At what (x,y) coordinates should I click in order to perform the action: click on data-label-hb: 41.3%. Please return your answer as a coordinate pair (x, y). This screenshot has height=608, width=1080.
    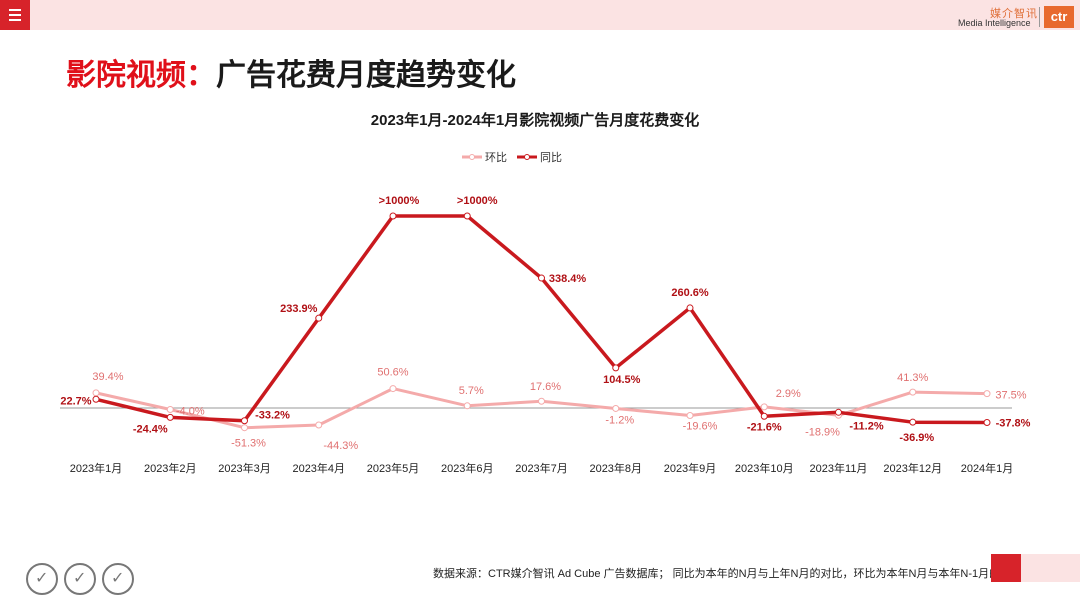
    Looking at the image, I should click on (912, 378).